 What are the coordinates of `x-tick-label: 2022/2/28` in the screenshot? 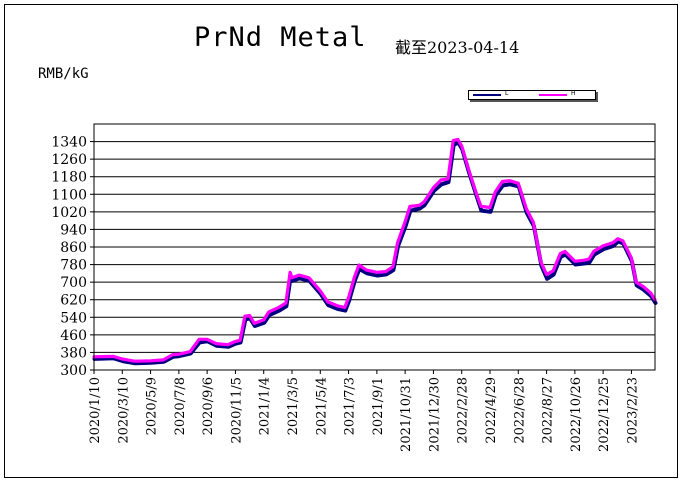 It's located at (463, 410).